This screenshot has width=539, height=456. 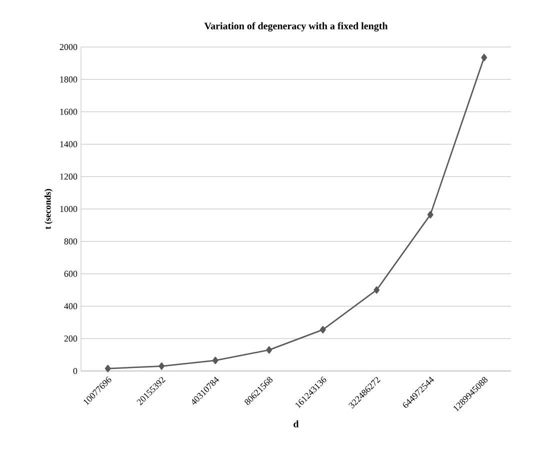 I want to click on y-tick-label: 1000, so click(x=69, y=209).